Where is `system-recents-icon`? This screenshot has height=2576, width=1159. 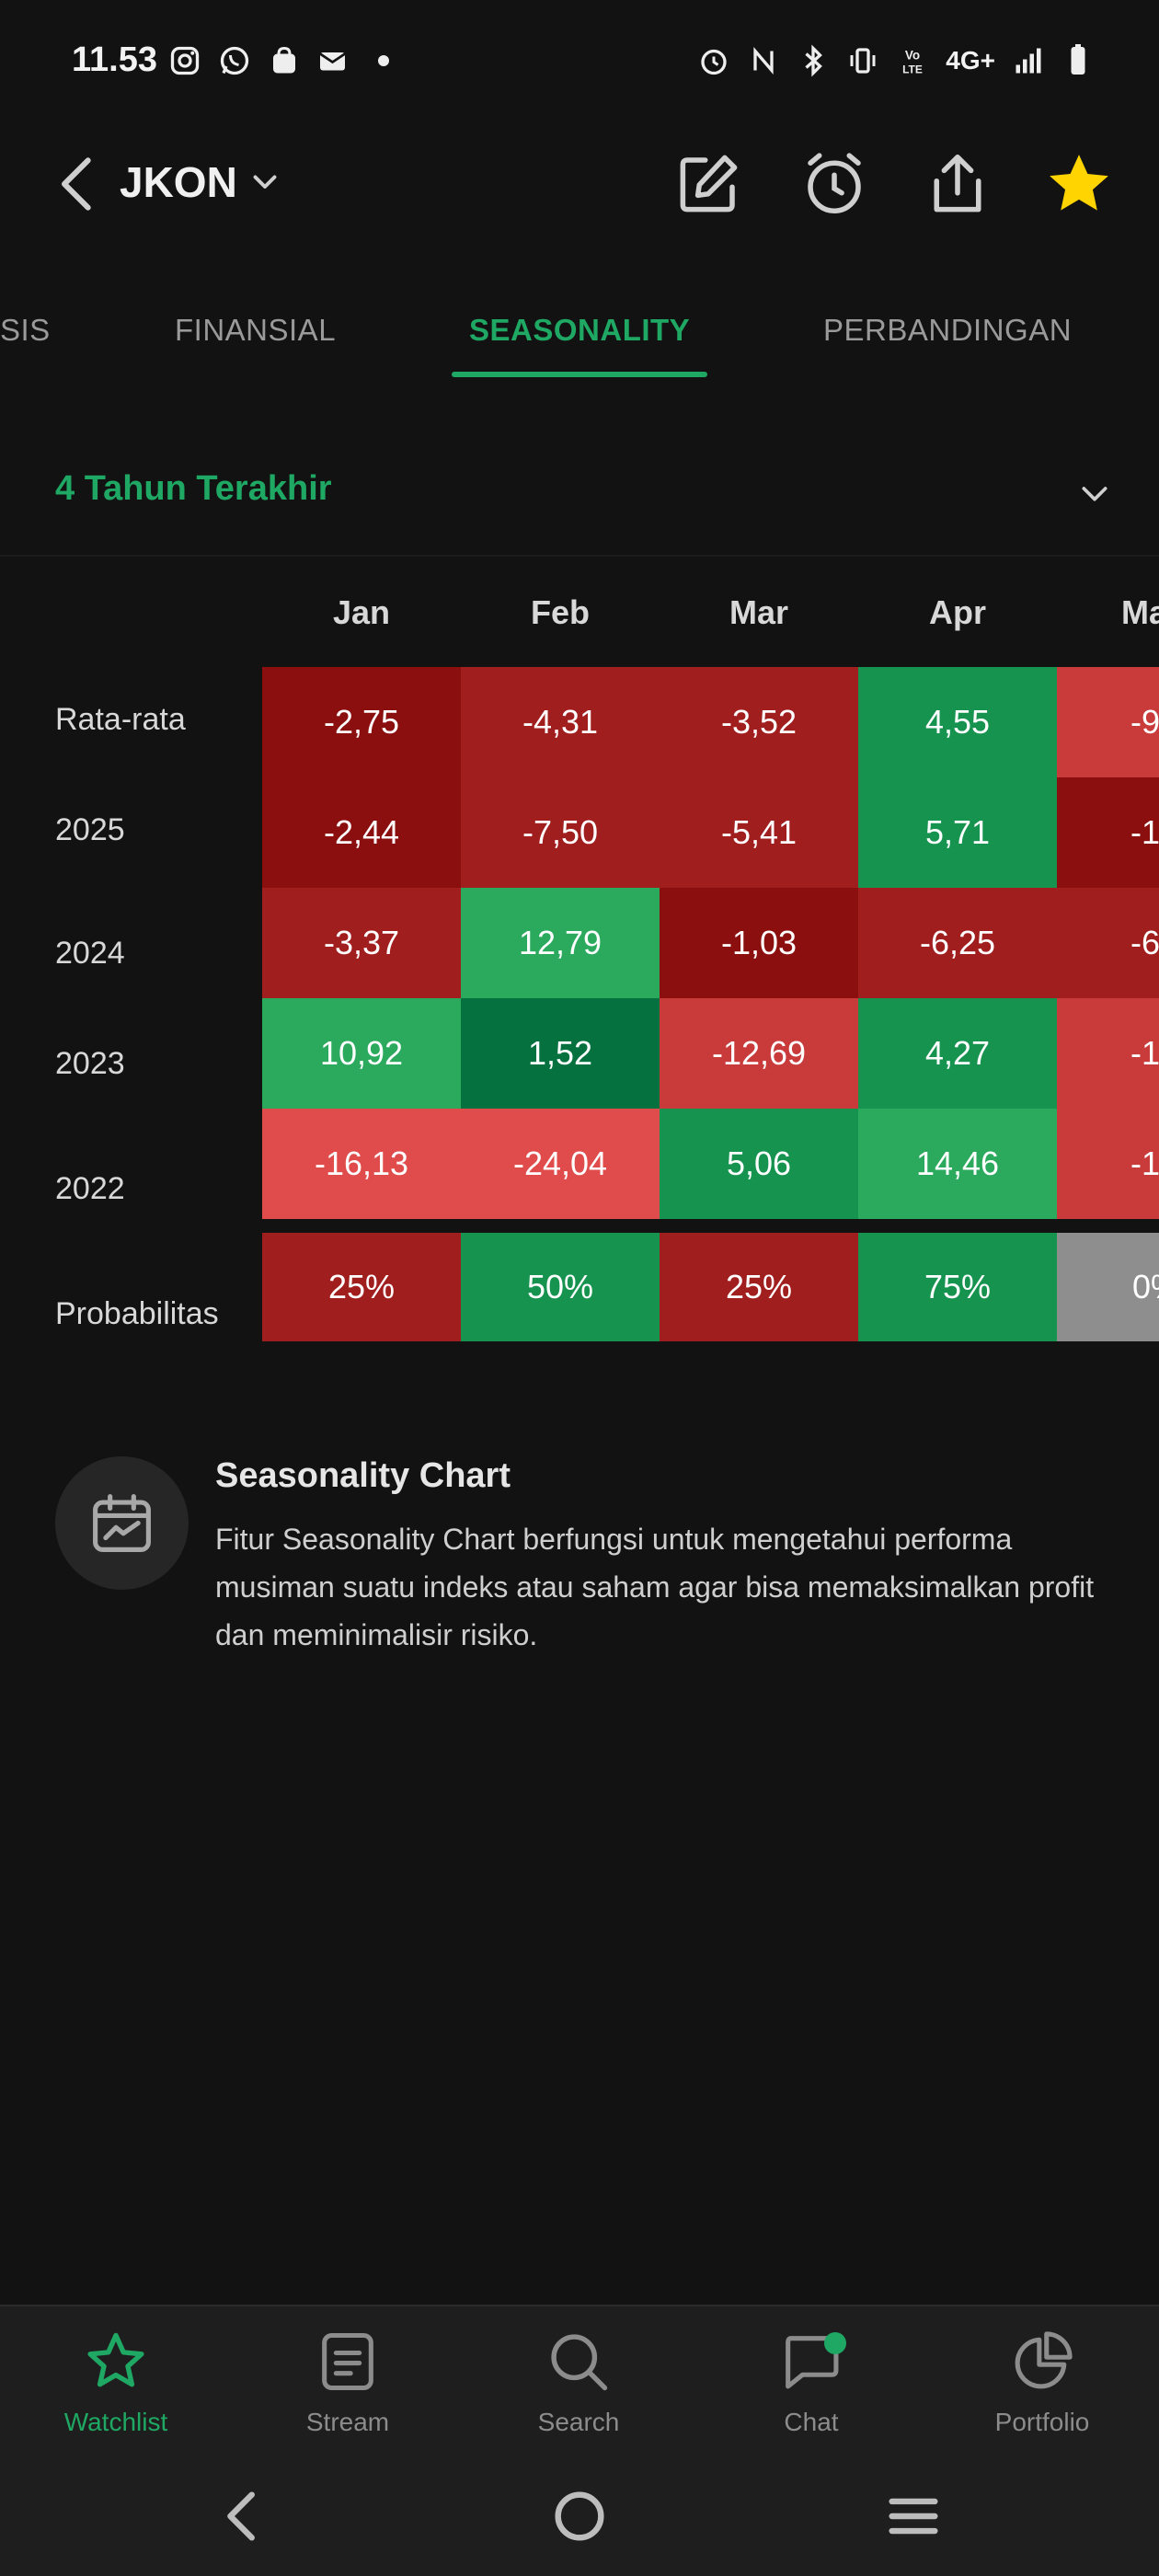
system-recents-icon is located at coordinates (913, 2516).